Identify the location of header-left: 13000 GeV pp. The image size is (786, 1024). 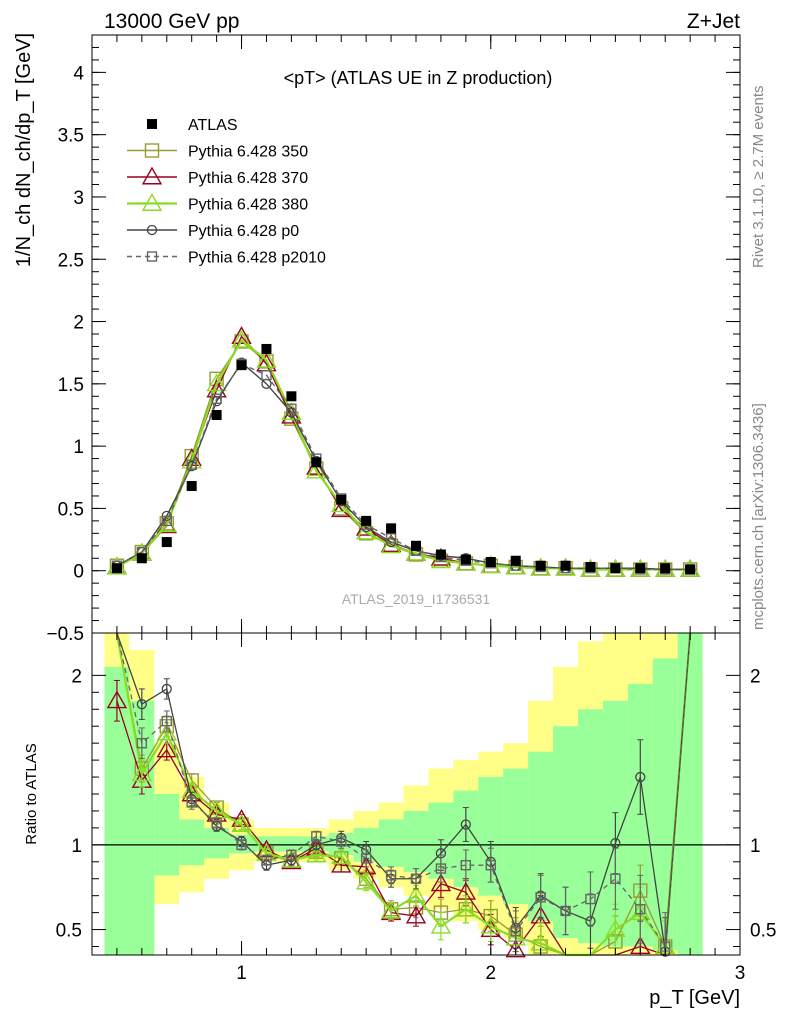
(171, 21).